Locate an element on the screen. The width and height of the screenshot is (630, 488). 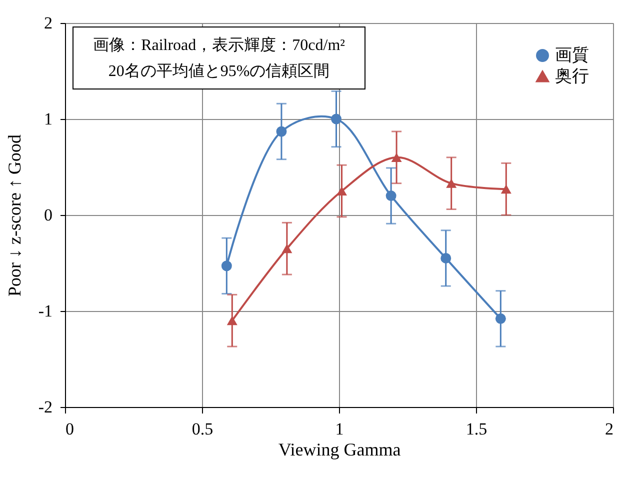
y-tick-label: 2 is located at coordinates (48, 23).